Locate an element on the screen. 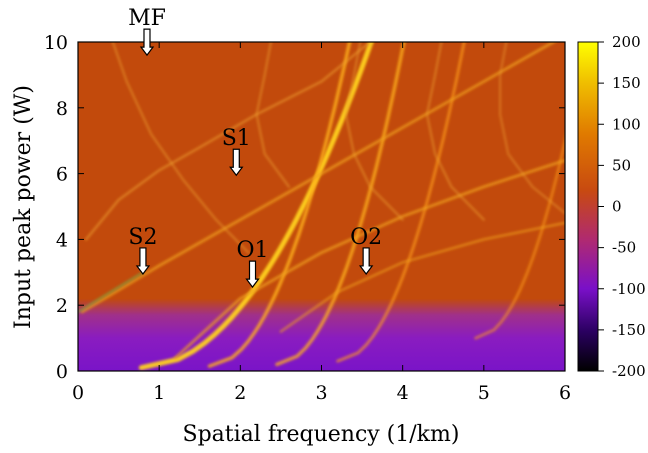 Image resolution: width=648 pixels, height=453 pixels. x-tick-label: 1 is located at coordinates (159, 393).